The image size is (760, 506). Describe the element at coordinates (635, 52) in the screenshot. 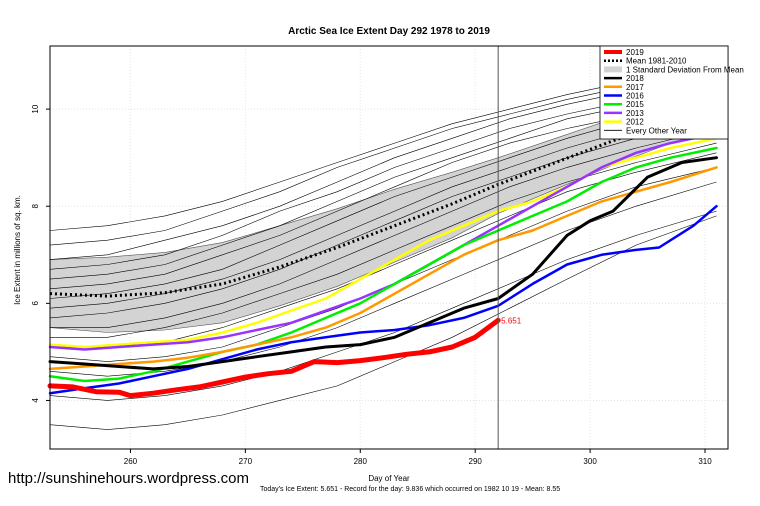

I see `legend-label: 2019` at that location.